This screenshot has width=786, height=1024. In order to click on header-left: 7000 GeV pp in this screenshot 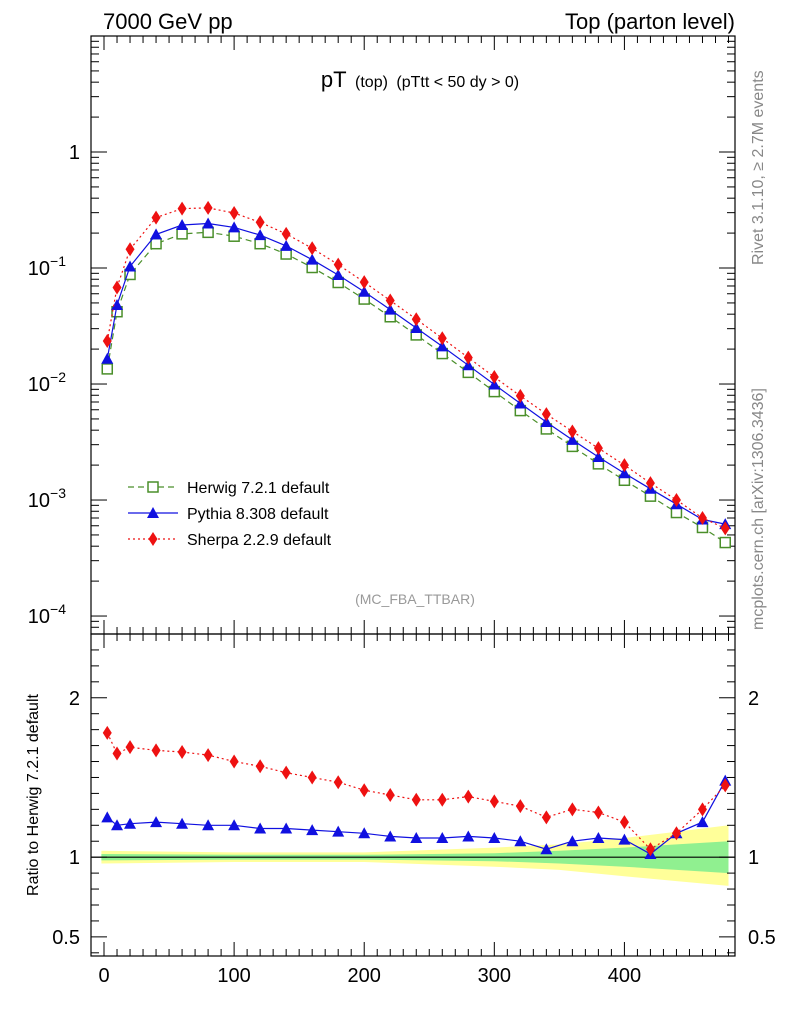, I will do `click(168, 21)`.